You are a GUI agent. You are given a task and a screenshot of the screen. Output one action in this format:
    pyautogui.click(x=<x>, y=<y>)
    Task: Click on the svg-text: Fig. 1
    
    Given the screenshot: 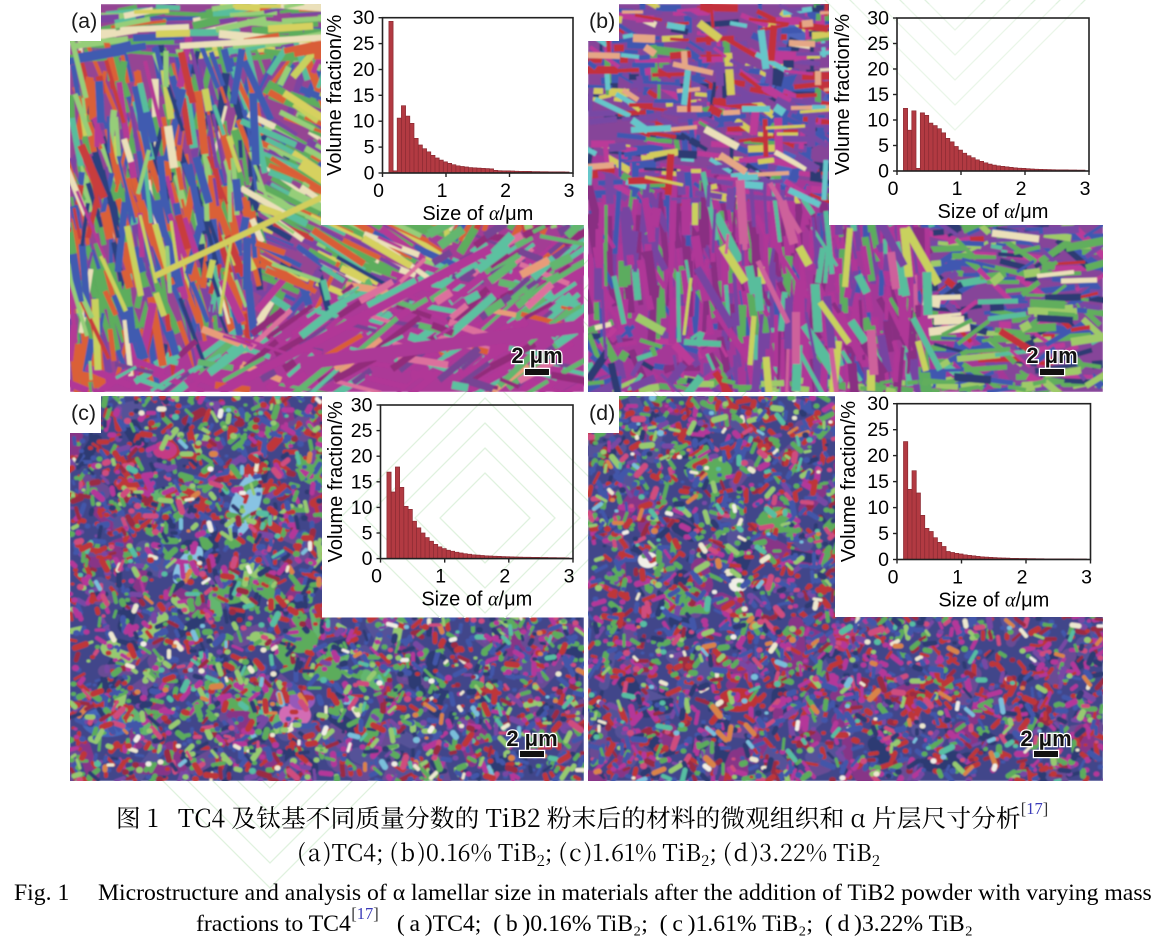 What is the action you would take?
    pyautogui.click(x=41, y=893)
    